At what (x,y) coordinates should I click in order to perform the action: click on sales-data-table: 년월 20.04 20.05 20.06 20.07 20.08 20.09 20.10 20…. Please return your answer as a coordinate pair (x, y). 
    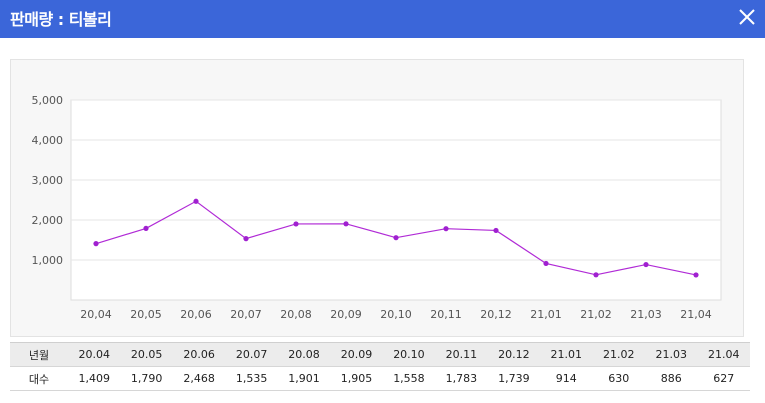
    Looking at the image, I should click on (380, 366).